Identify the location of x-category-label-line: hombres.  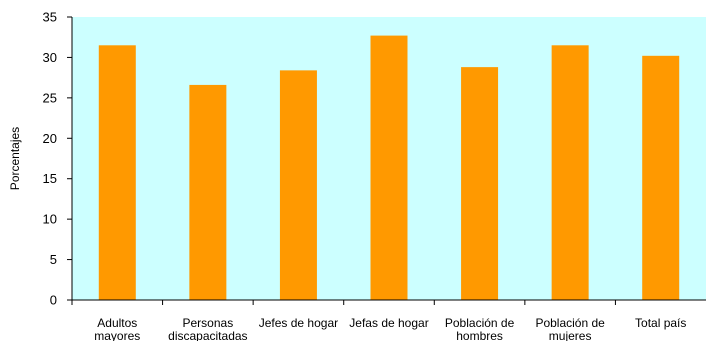
(479, 335).